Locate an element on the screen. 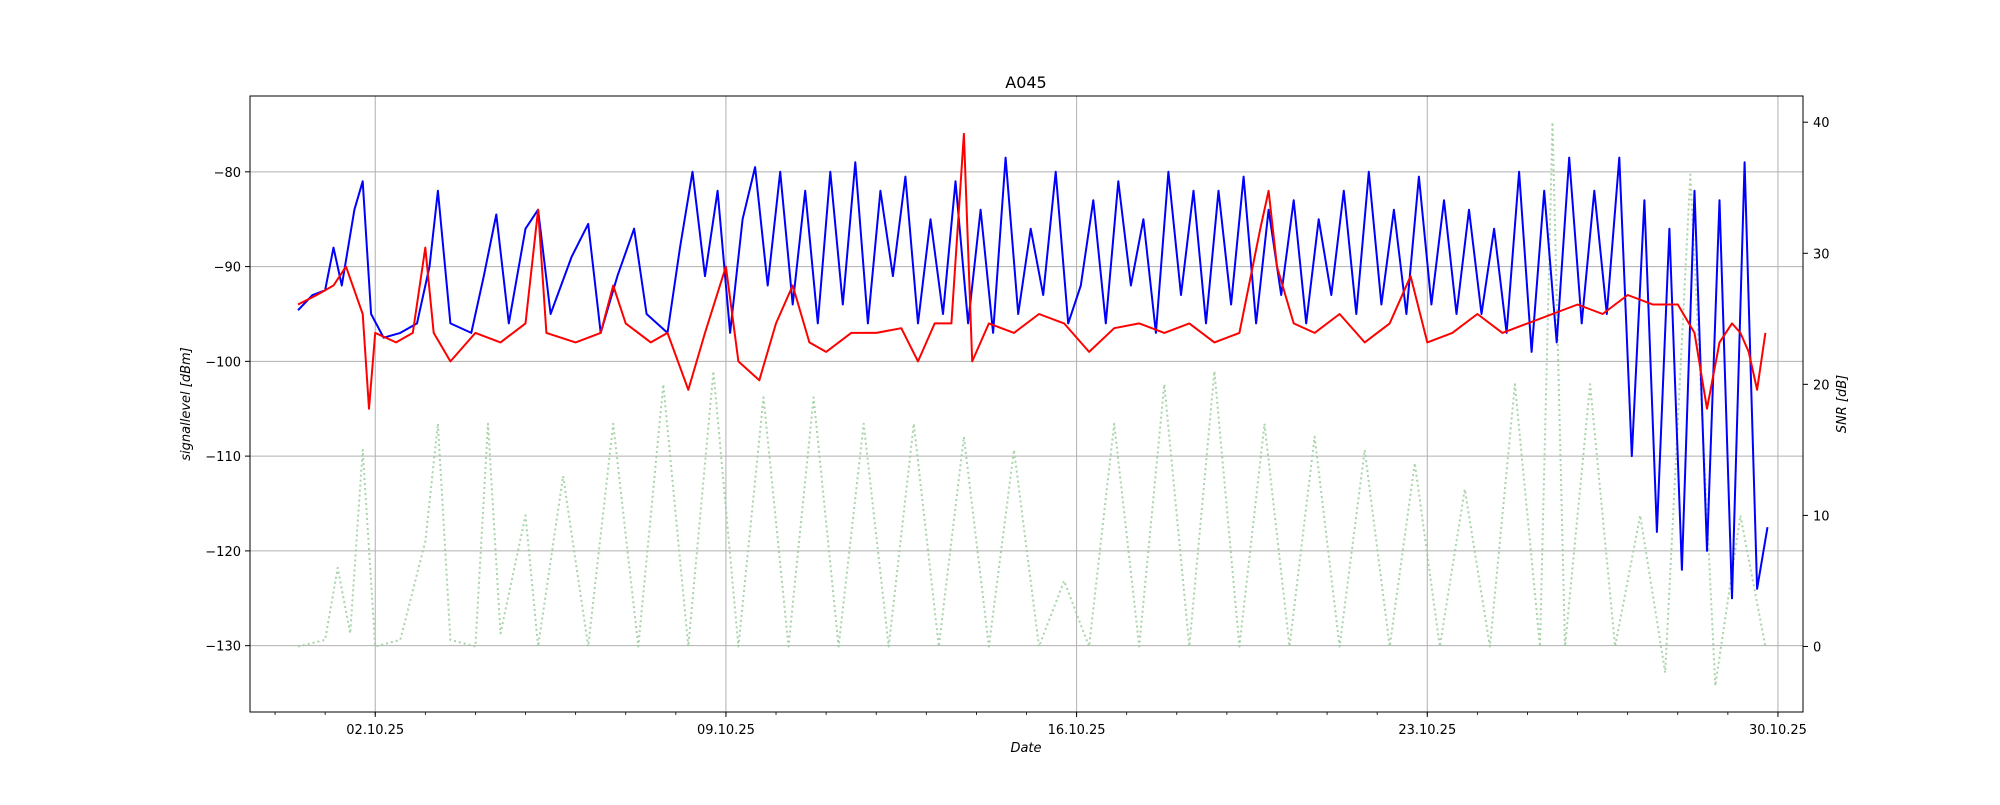 Image resolution: width=2000 pixels, height=805 pixels. x-tick-label: 09.10.25 is located at coordinates (726, 730).